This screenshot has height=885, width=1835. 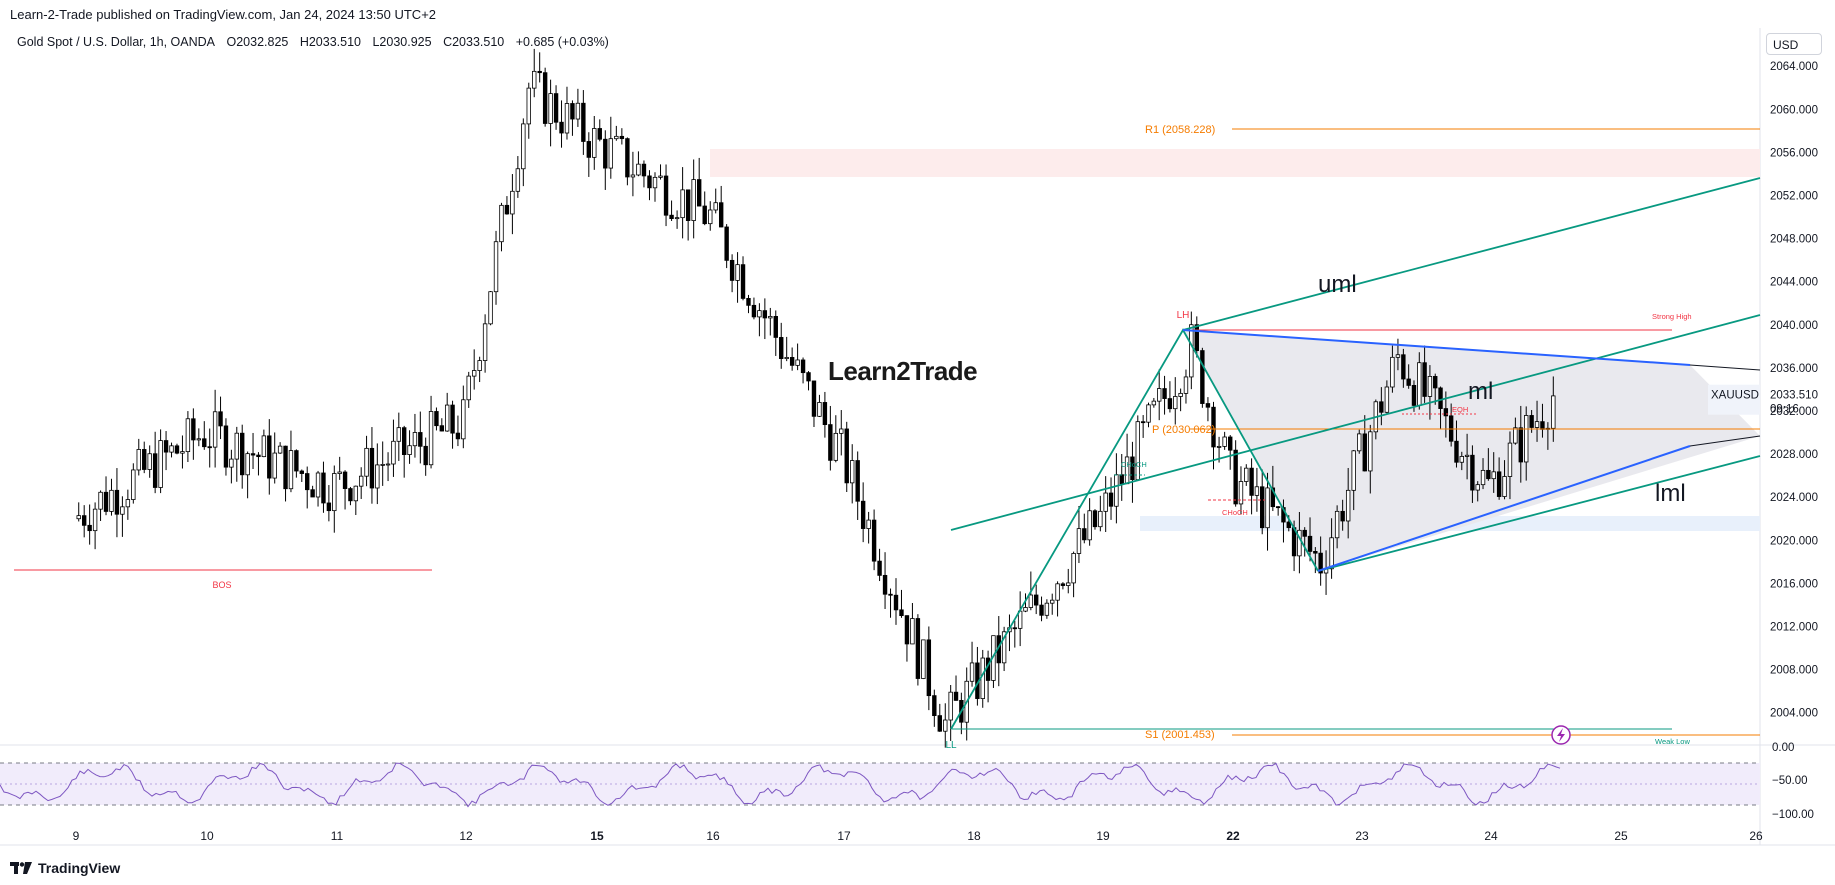 What do you see at coordinates (1794, 396) in the screenshot?
I see `last-price-label: 2033.510` at bounding box center [1794, 396].